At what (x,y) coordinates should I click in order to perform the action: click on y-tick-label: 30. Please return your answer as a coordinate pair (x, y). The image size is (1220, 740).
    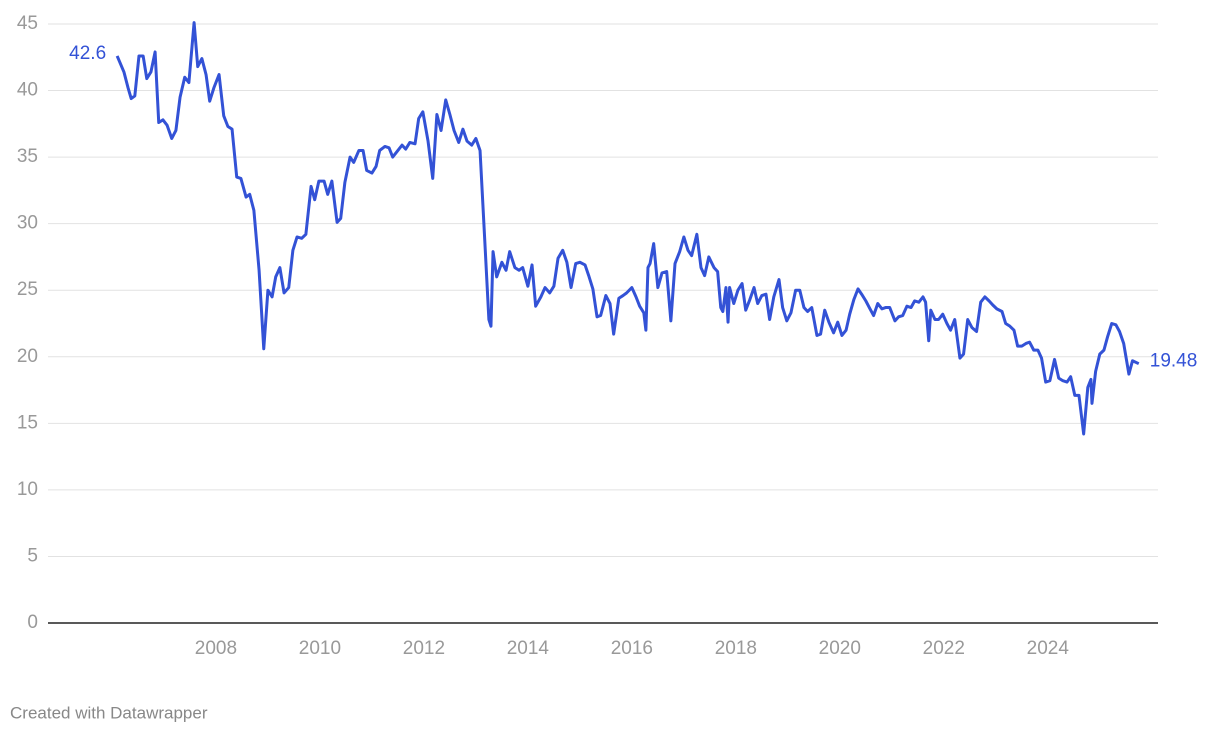
    Looking at the image, I should click on (27, 223).